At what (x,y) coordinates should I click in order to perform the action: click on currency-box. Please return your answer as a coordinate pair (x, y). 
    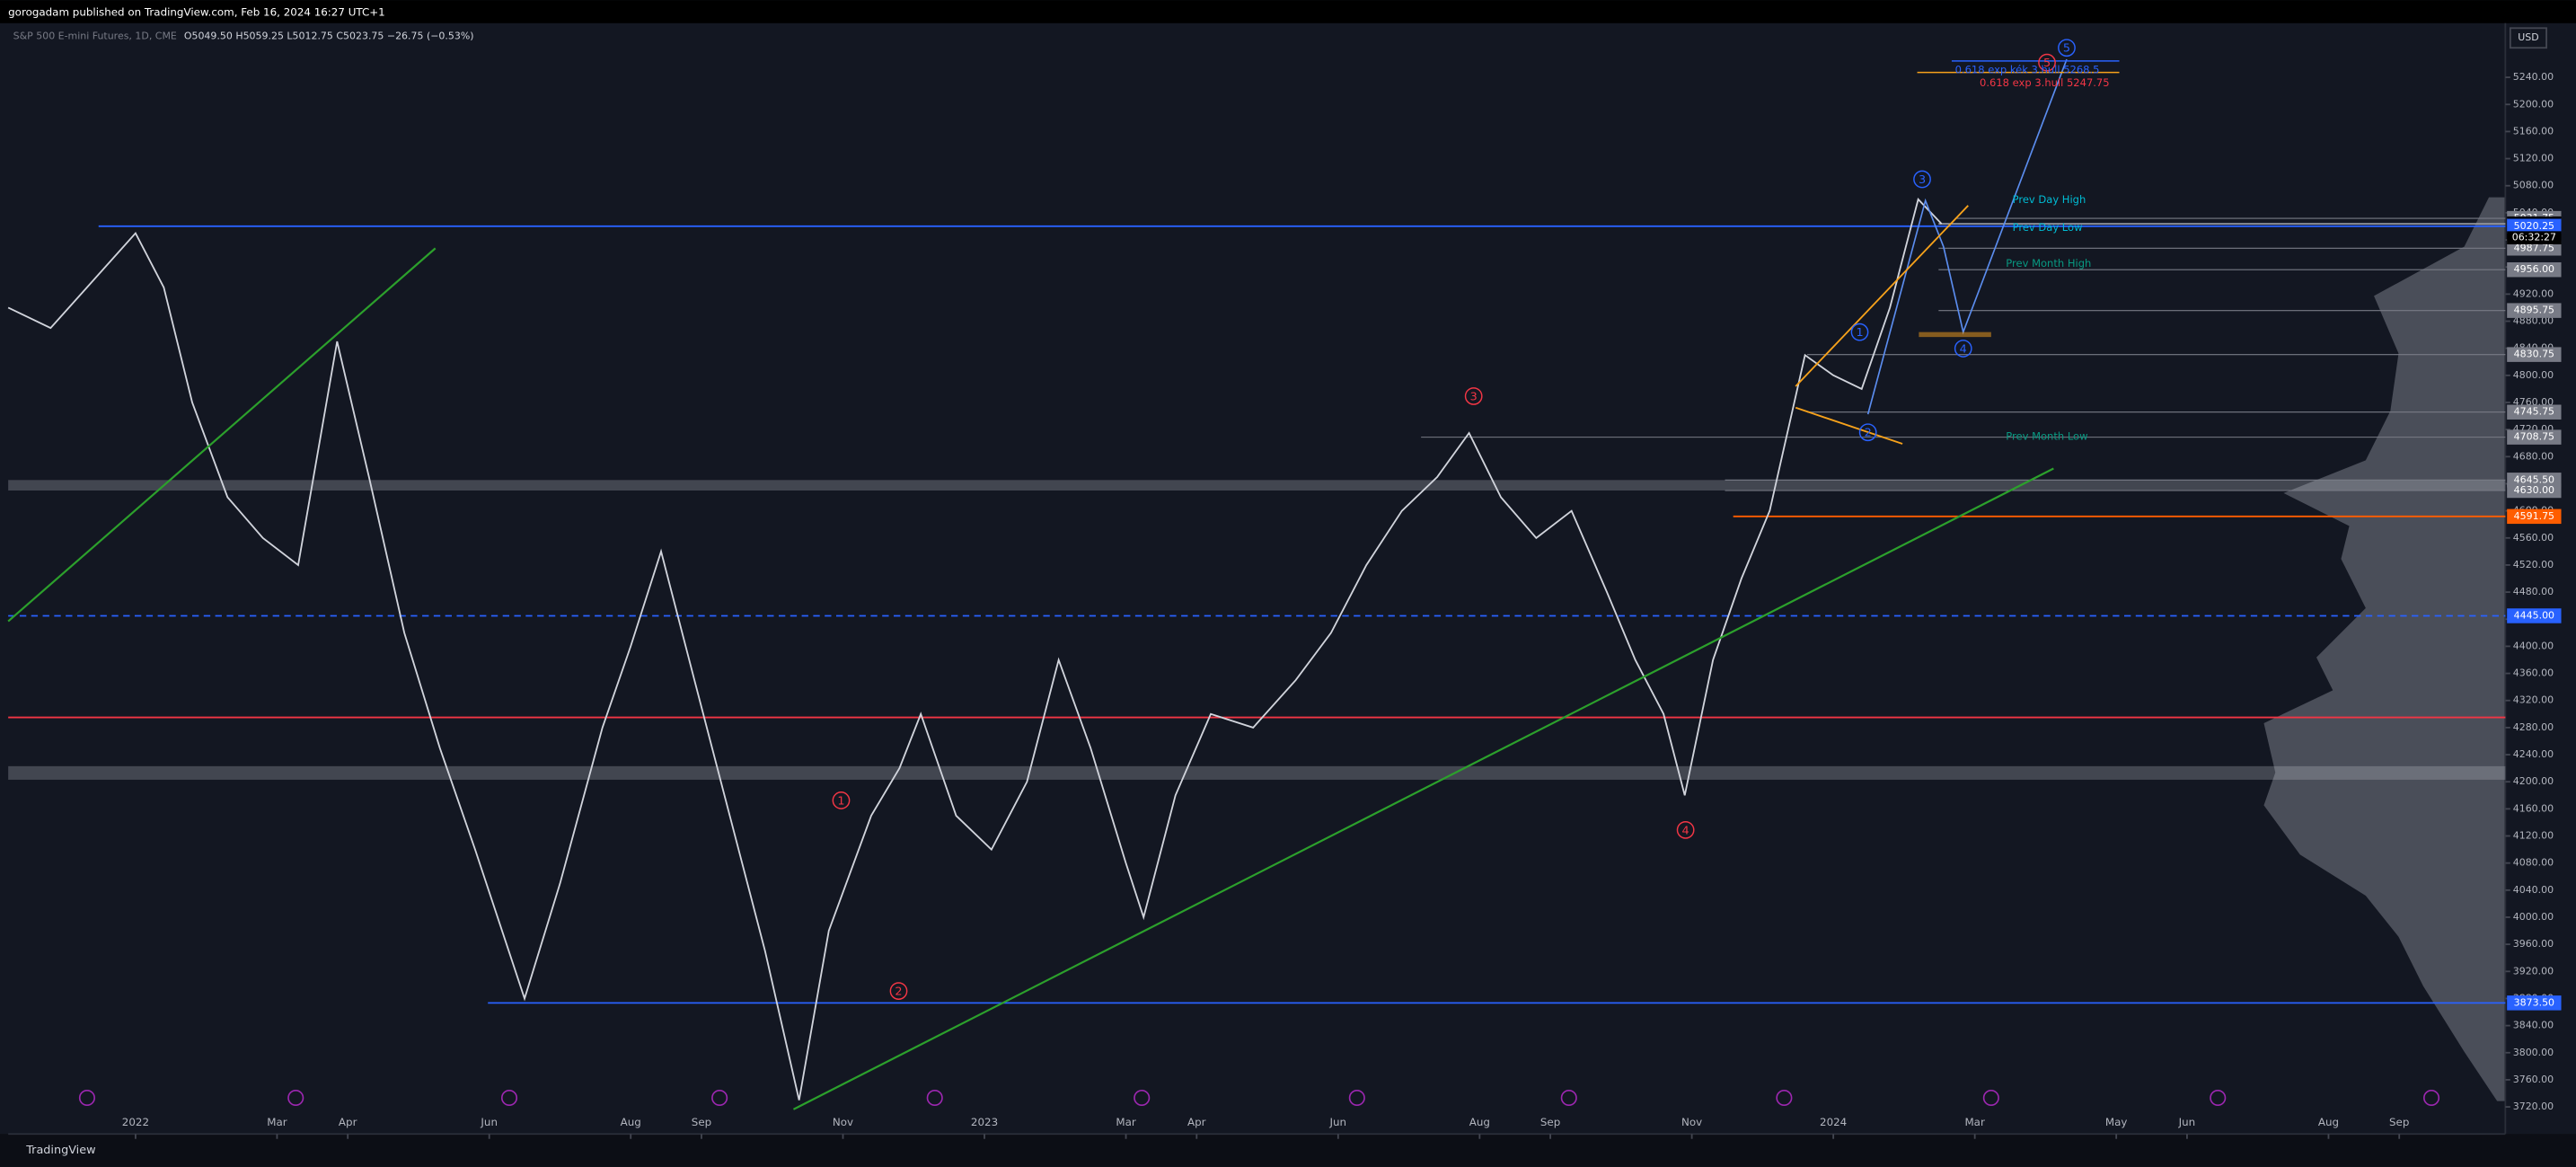
    Looking at the image, I should click on (2528, 38).